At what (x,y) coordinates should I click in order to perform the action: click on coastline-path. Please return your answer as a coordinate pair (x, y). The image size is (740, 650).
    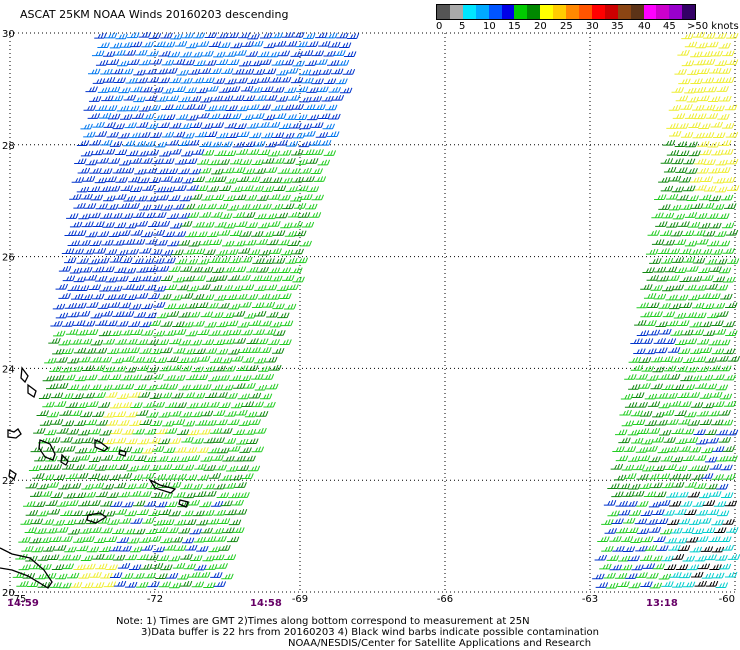
    Looking at the image, I should click on (122, 453).